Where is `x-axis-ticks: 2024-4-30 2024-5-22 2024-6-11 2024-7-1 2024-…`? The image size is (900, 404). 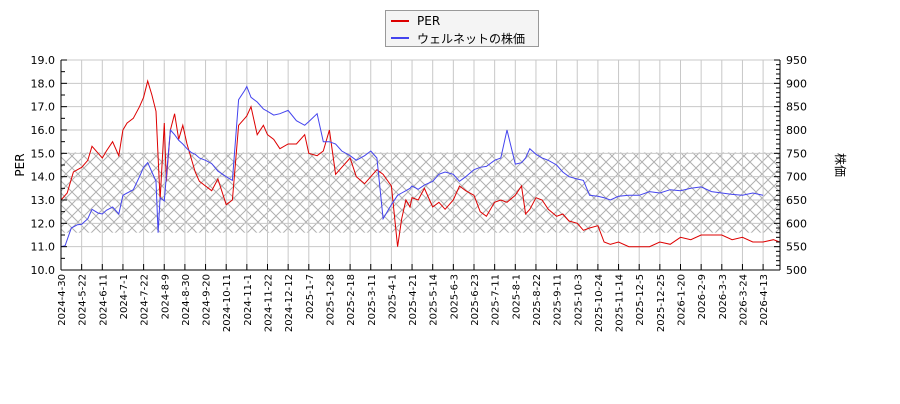
x-axis-ticks: 2024-4-30 2024-5-22 2024-6-11 2024-7-1 2024-… is located at coordinates (413, 298).